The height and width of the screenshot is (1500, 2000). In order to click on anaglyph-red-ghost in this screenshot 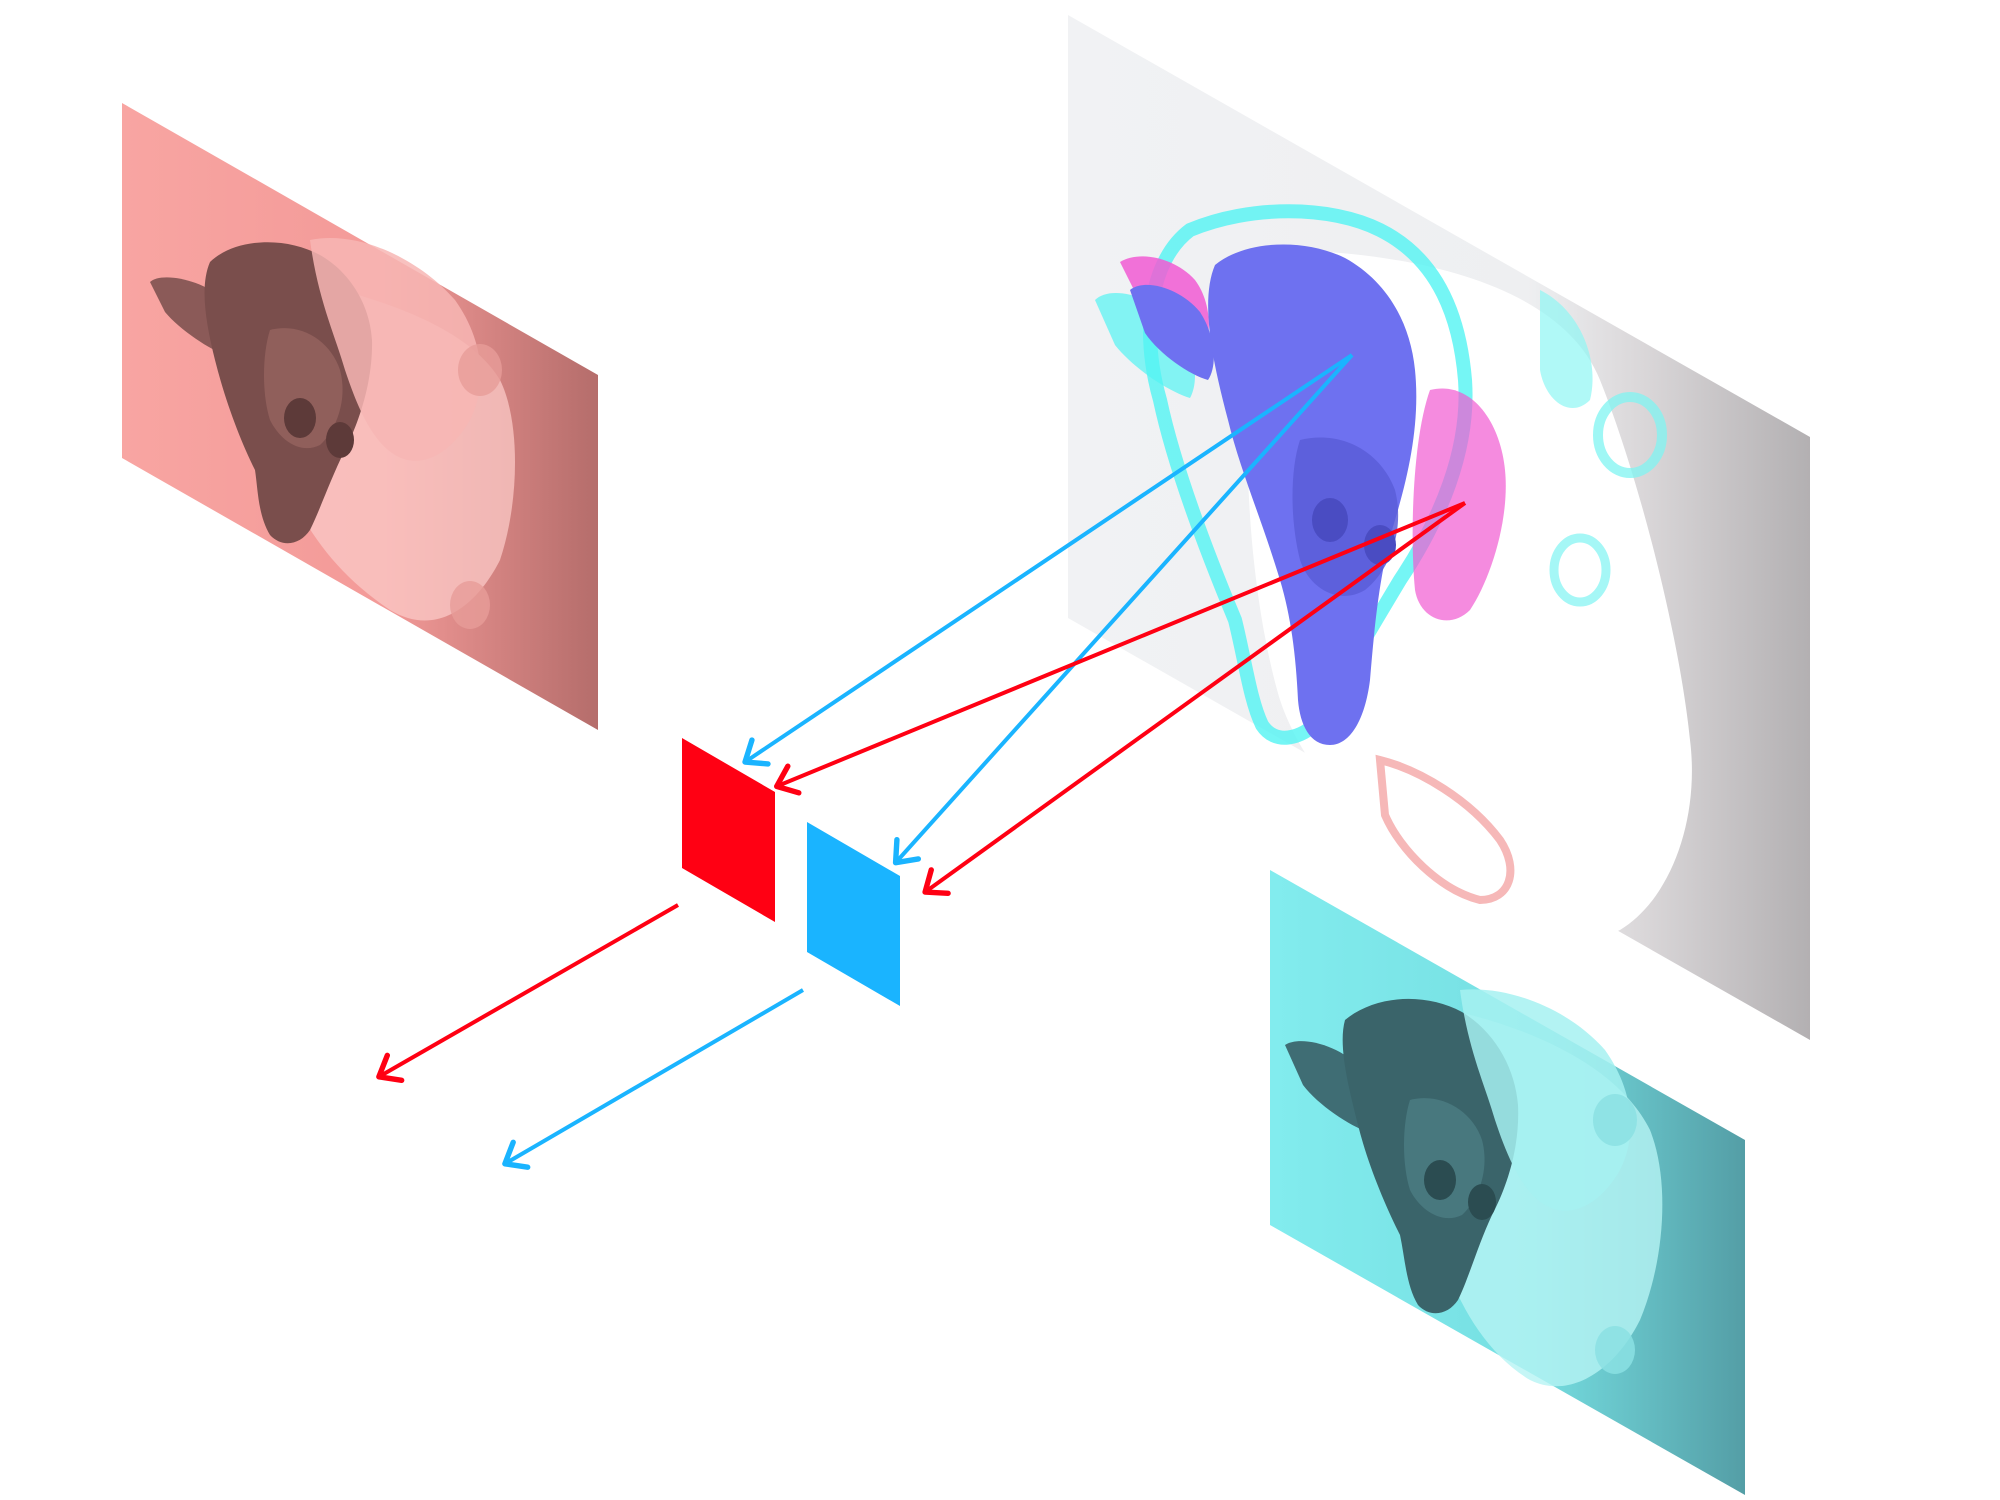, I will do `click(1445, 829)`.